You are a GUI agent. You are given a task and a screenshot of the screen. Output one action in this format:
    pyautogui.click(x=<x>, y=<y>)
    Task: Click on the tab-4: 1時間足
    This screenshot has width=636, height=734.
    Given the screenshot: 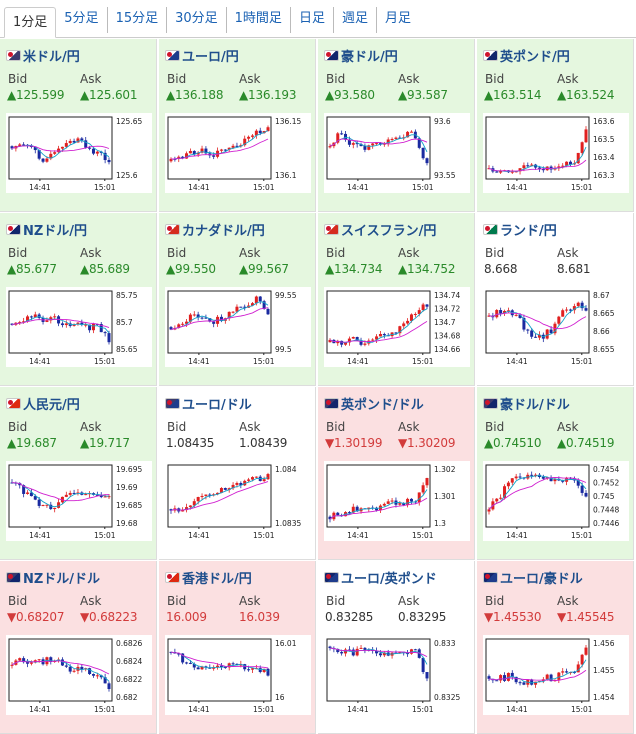 What is the action you would take?
    pyautogui.click(x=259, y=20)
    